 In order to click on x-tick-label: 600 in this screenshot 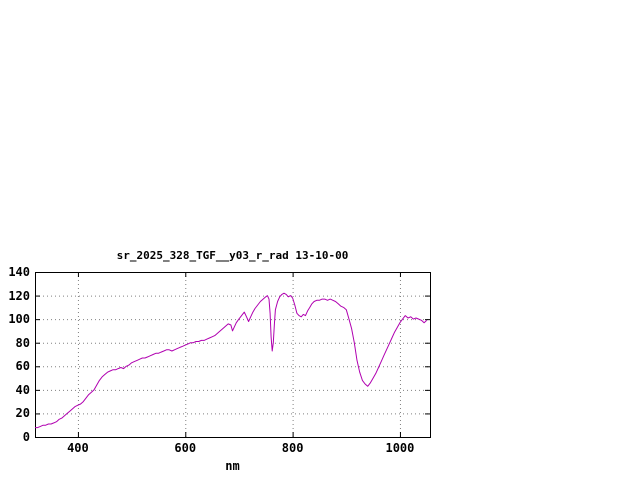, I will do `click(185, 448)`.